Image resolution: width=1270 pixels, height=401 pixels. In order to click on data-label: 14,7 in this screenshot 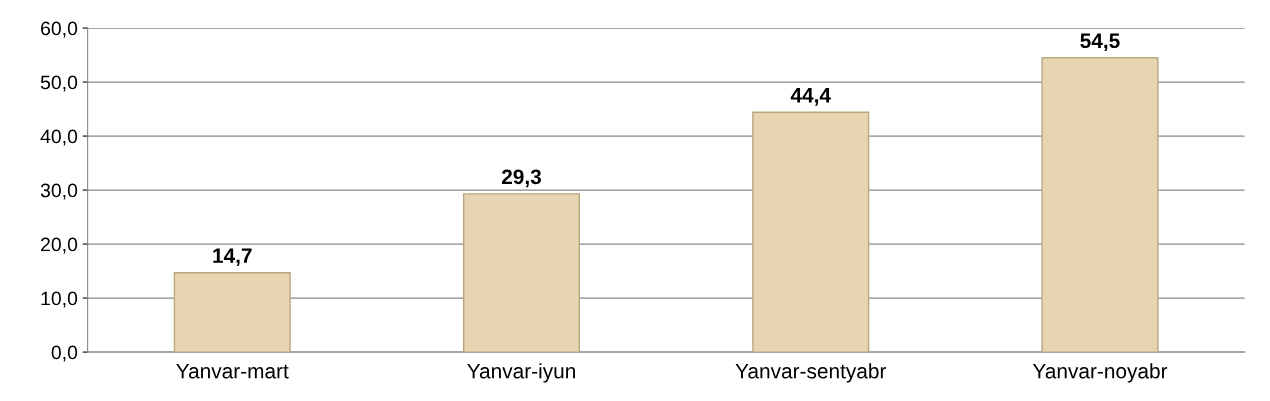, I will do `click(232, 257)`.